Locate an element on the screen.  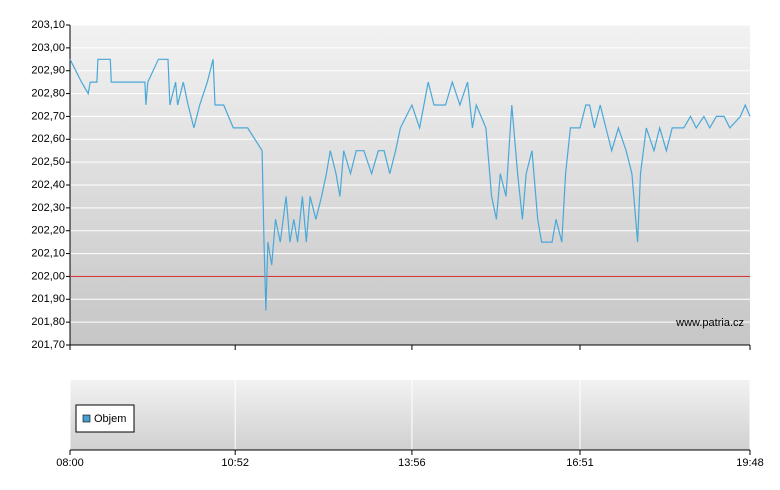
volume-area is located at coordinates (410, 415).